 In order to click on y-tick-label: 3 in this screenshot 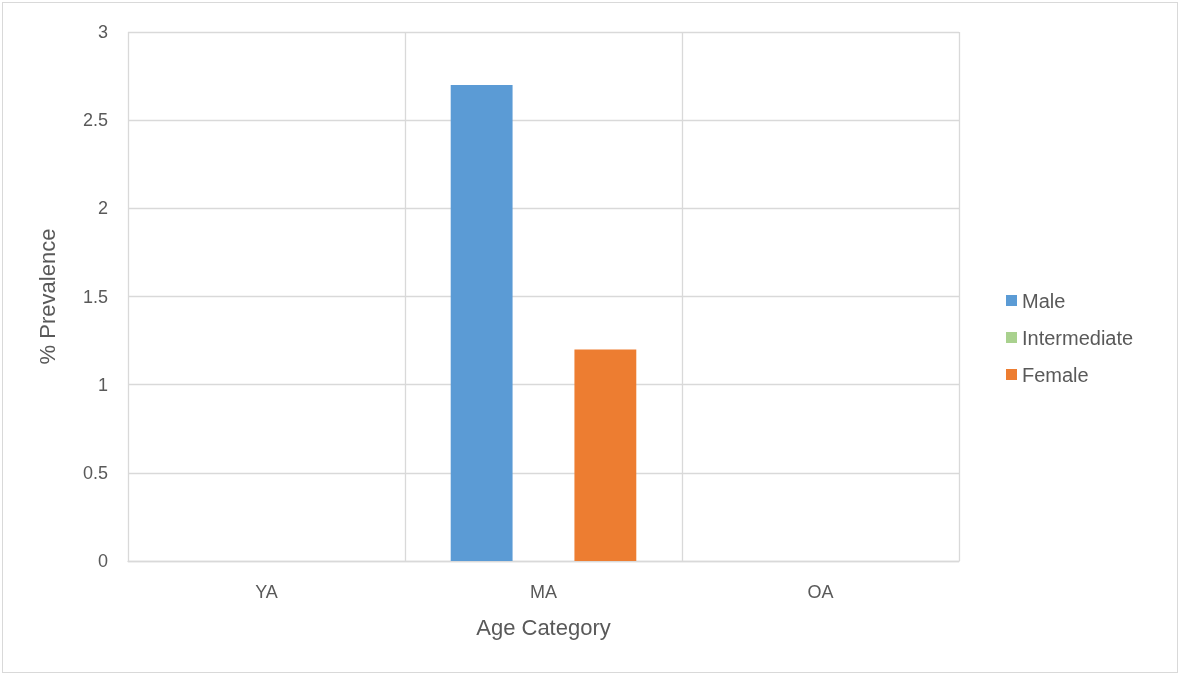, I will do `click(102, 32)`.